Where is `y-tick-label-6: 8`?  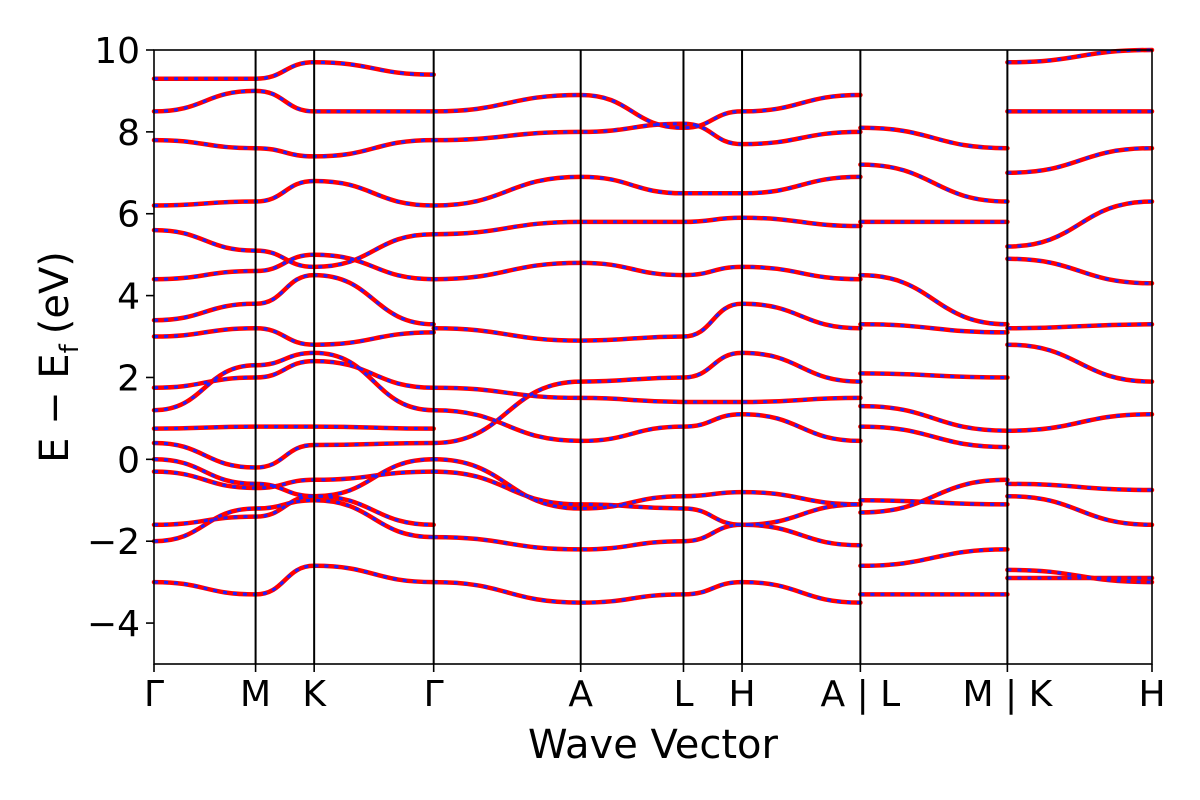
y-tick-label-6: 8 is located at coordinates (128, 133).